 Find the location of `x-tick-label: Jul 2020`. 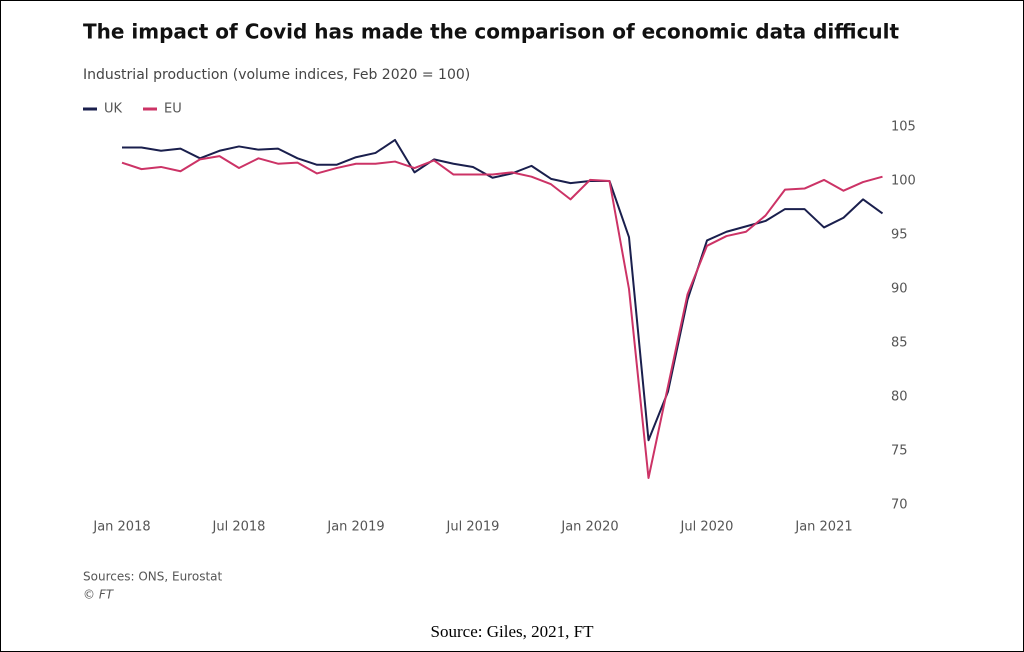

x-tick-label: Jul 2020 is located at coordinates (707, 527).